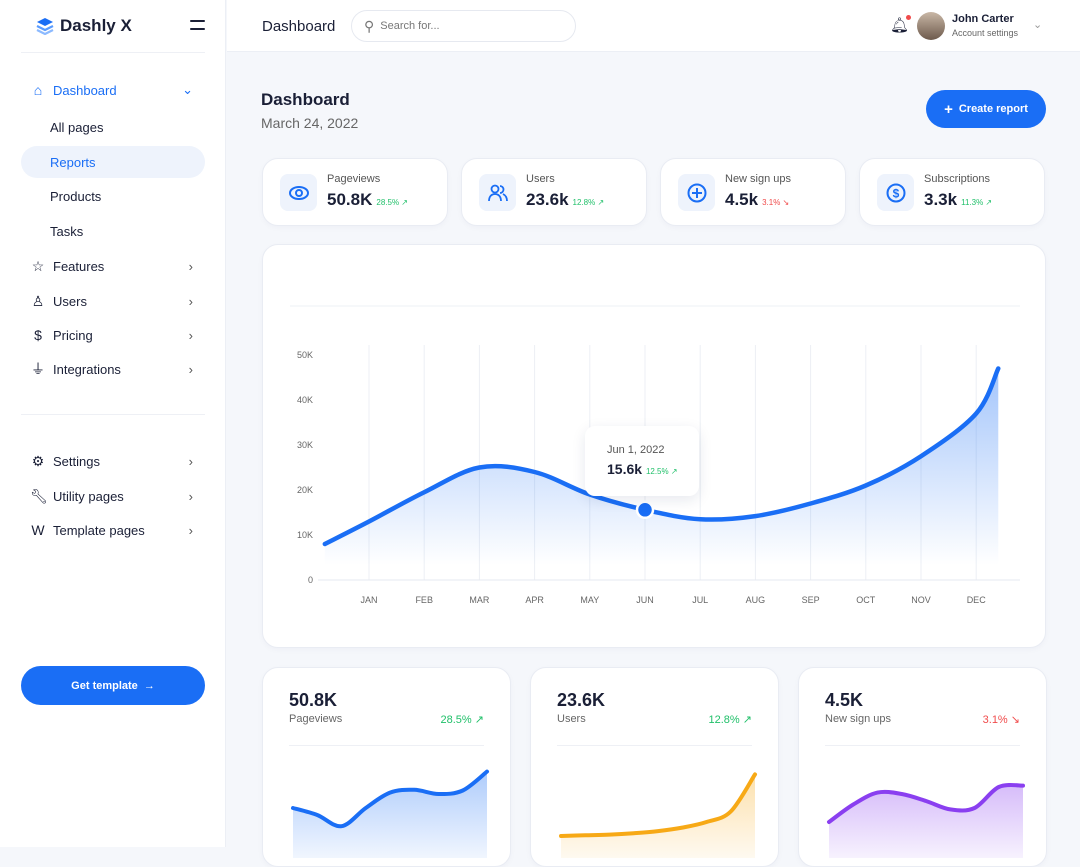  What do you see at coordinates (977, 202) in the screenshot?
I see `stat-change: 11.3% ↗` at bounding box center [977, 202].